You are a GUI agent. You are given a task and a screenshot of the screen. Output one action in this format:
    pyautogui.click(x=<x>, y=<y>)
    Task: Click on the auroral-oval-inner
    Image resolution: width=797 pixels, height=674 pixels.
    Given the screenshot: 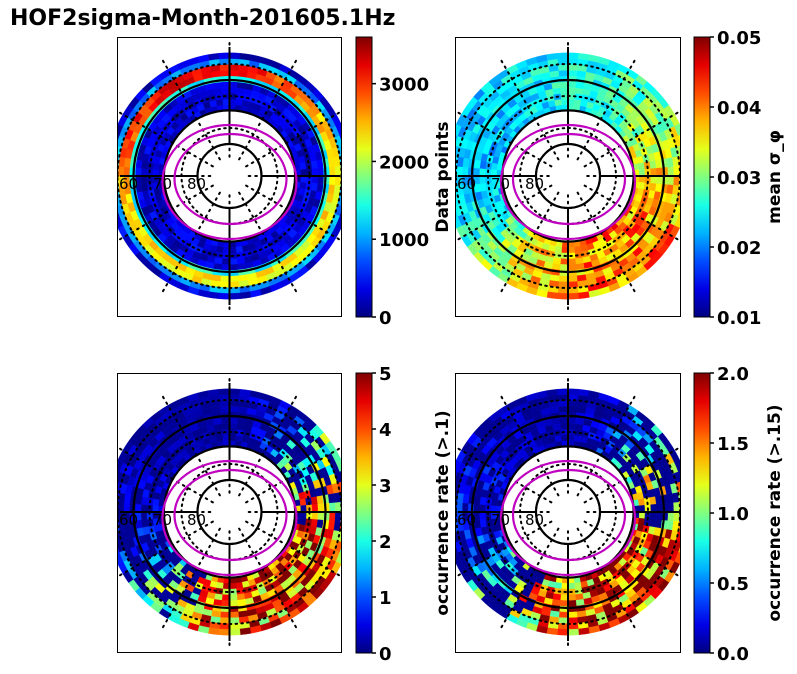 What is the action you would take?
    pyautogui.click(x=569, y=179)
    